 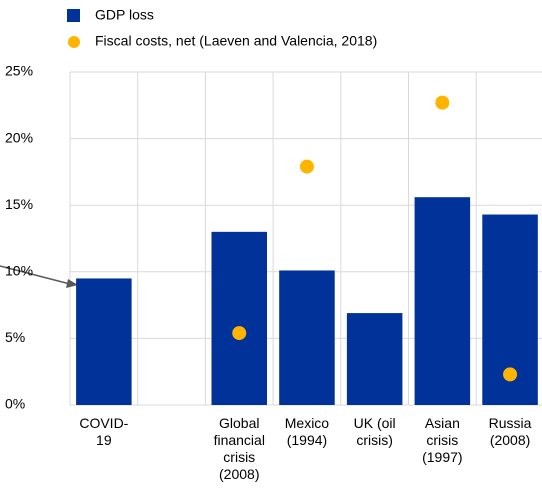 What do you see at coordinates (15, 404) in the screenshot?
I see `y-tick-label: 0%` at bounding box center [15, 404].